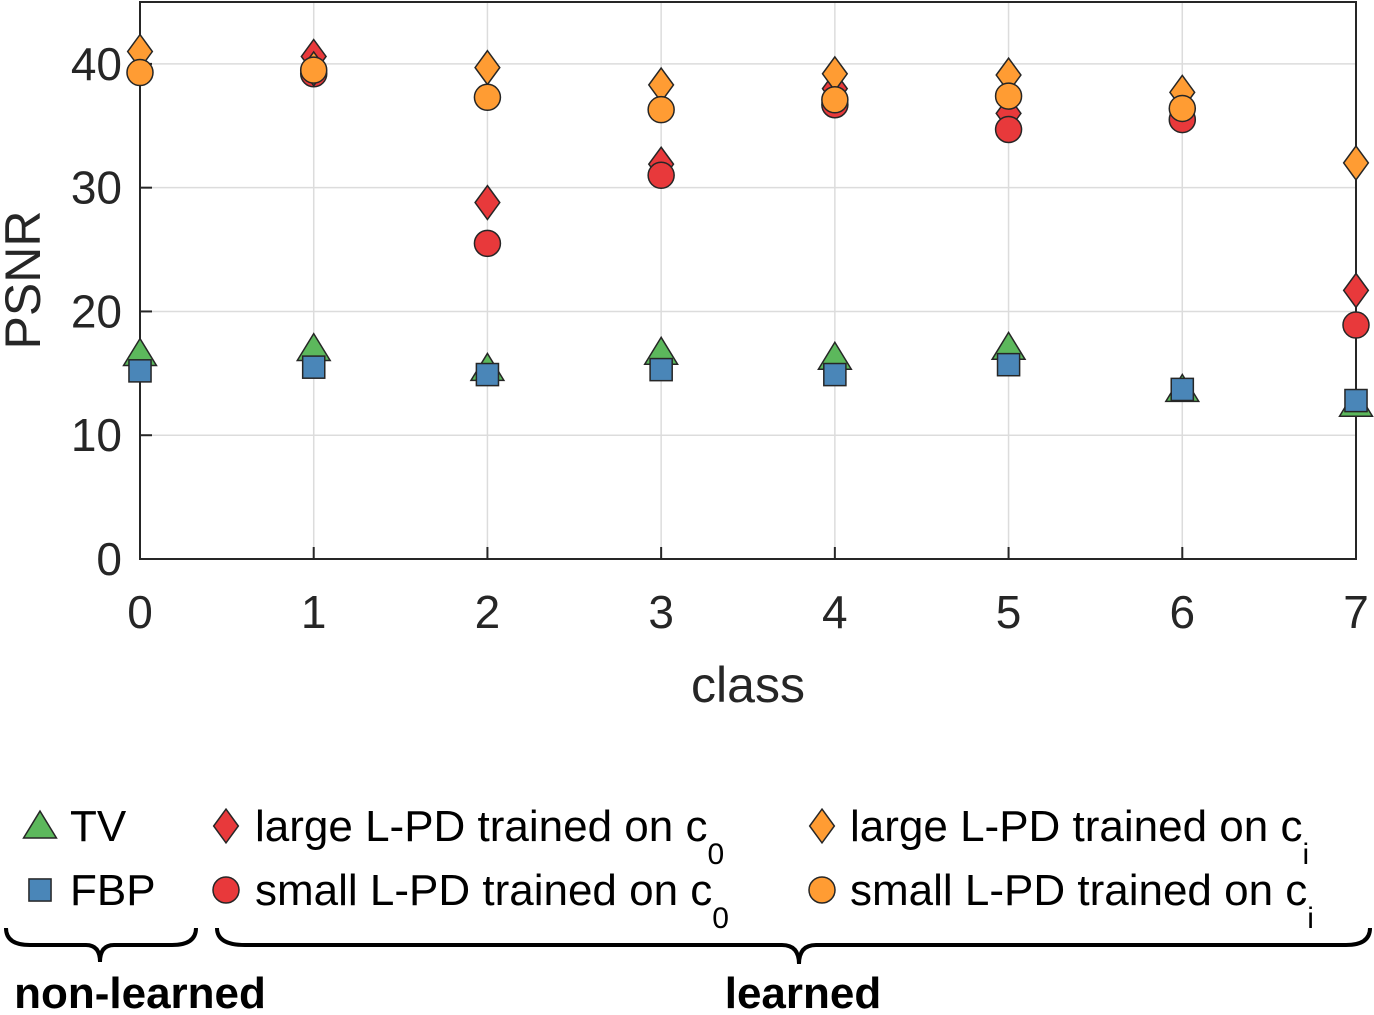 The image size is (1374, 1015). I want to click on x-tick-label: 1, so click(314, 612).